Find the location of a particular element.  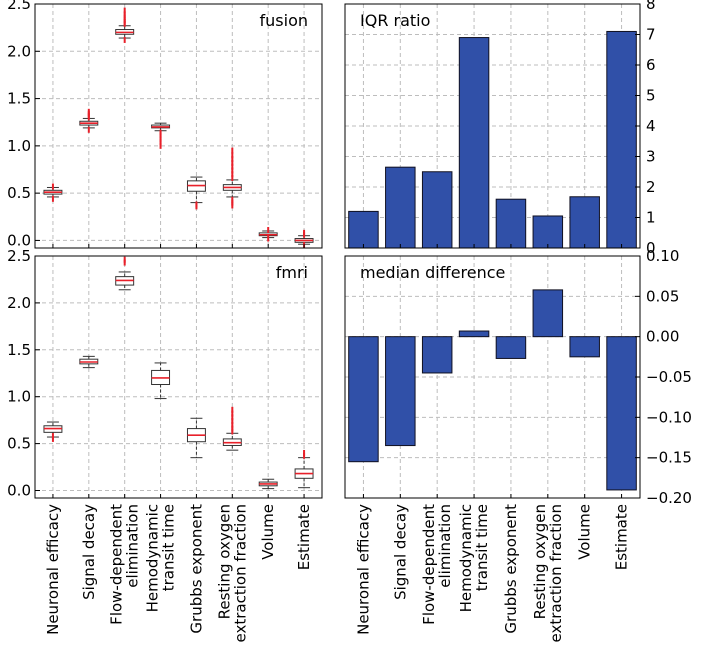

panel-title: fmri is located at coordinates (292, 272).